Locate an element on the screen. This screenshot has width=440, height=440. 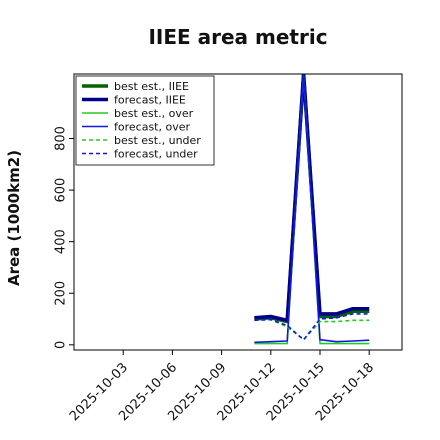
legend-entry-label: best est., over is located at coordinates (154, 113).